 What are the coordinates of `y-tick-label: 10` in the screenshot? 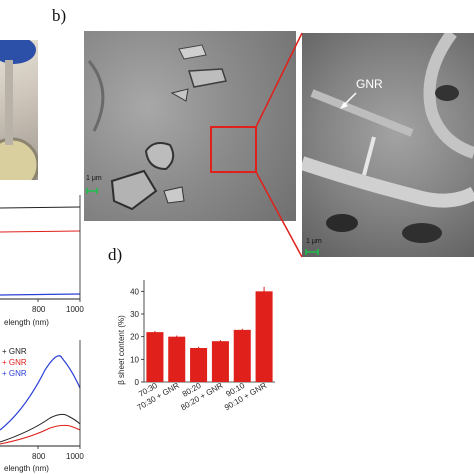 It's located at (134, 359).